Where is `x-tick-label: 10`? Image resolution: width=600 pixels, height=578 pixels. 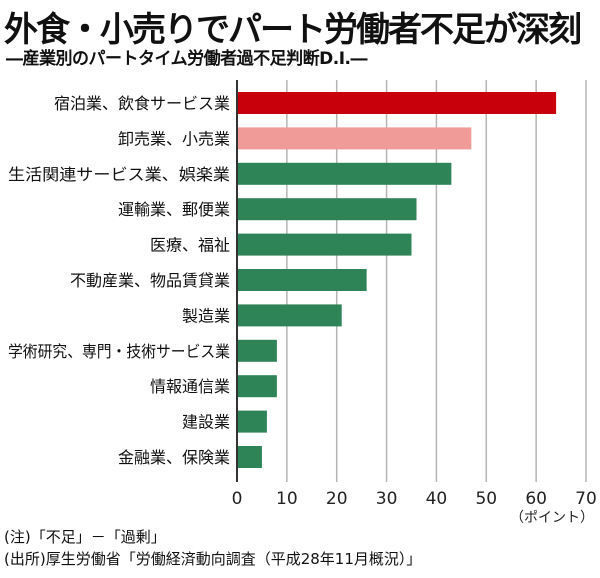 x-tick-label: 10 is located at coordinates (287, 499).